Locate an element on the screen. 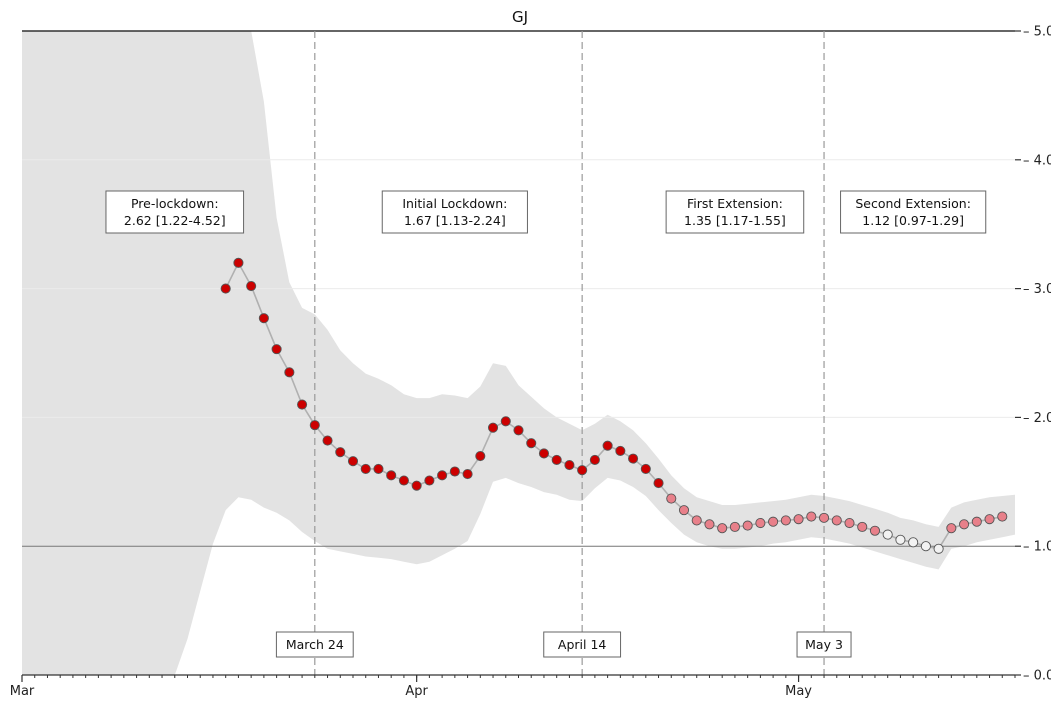  event-label-2: May 3 is located at coordinates (824, 644).